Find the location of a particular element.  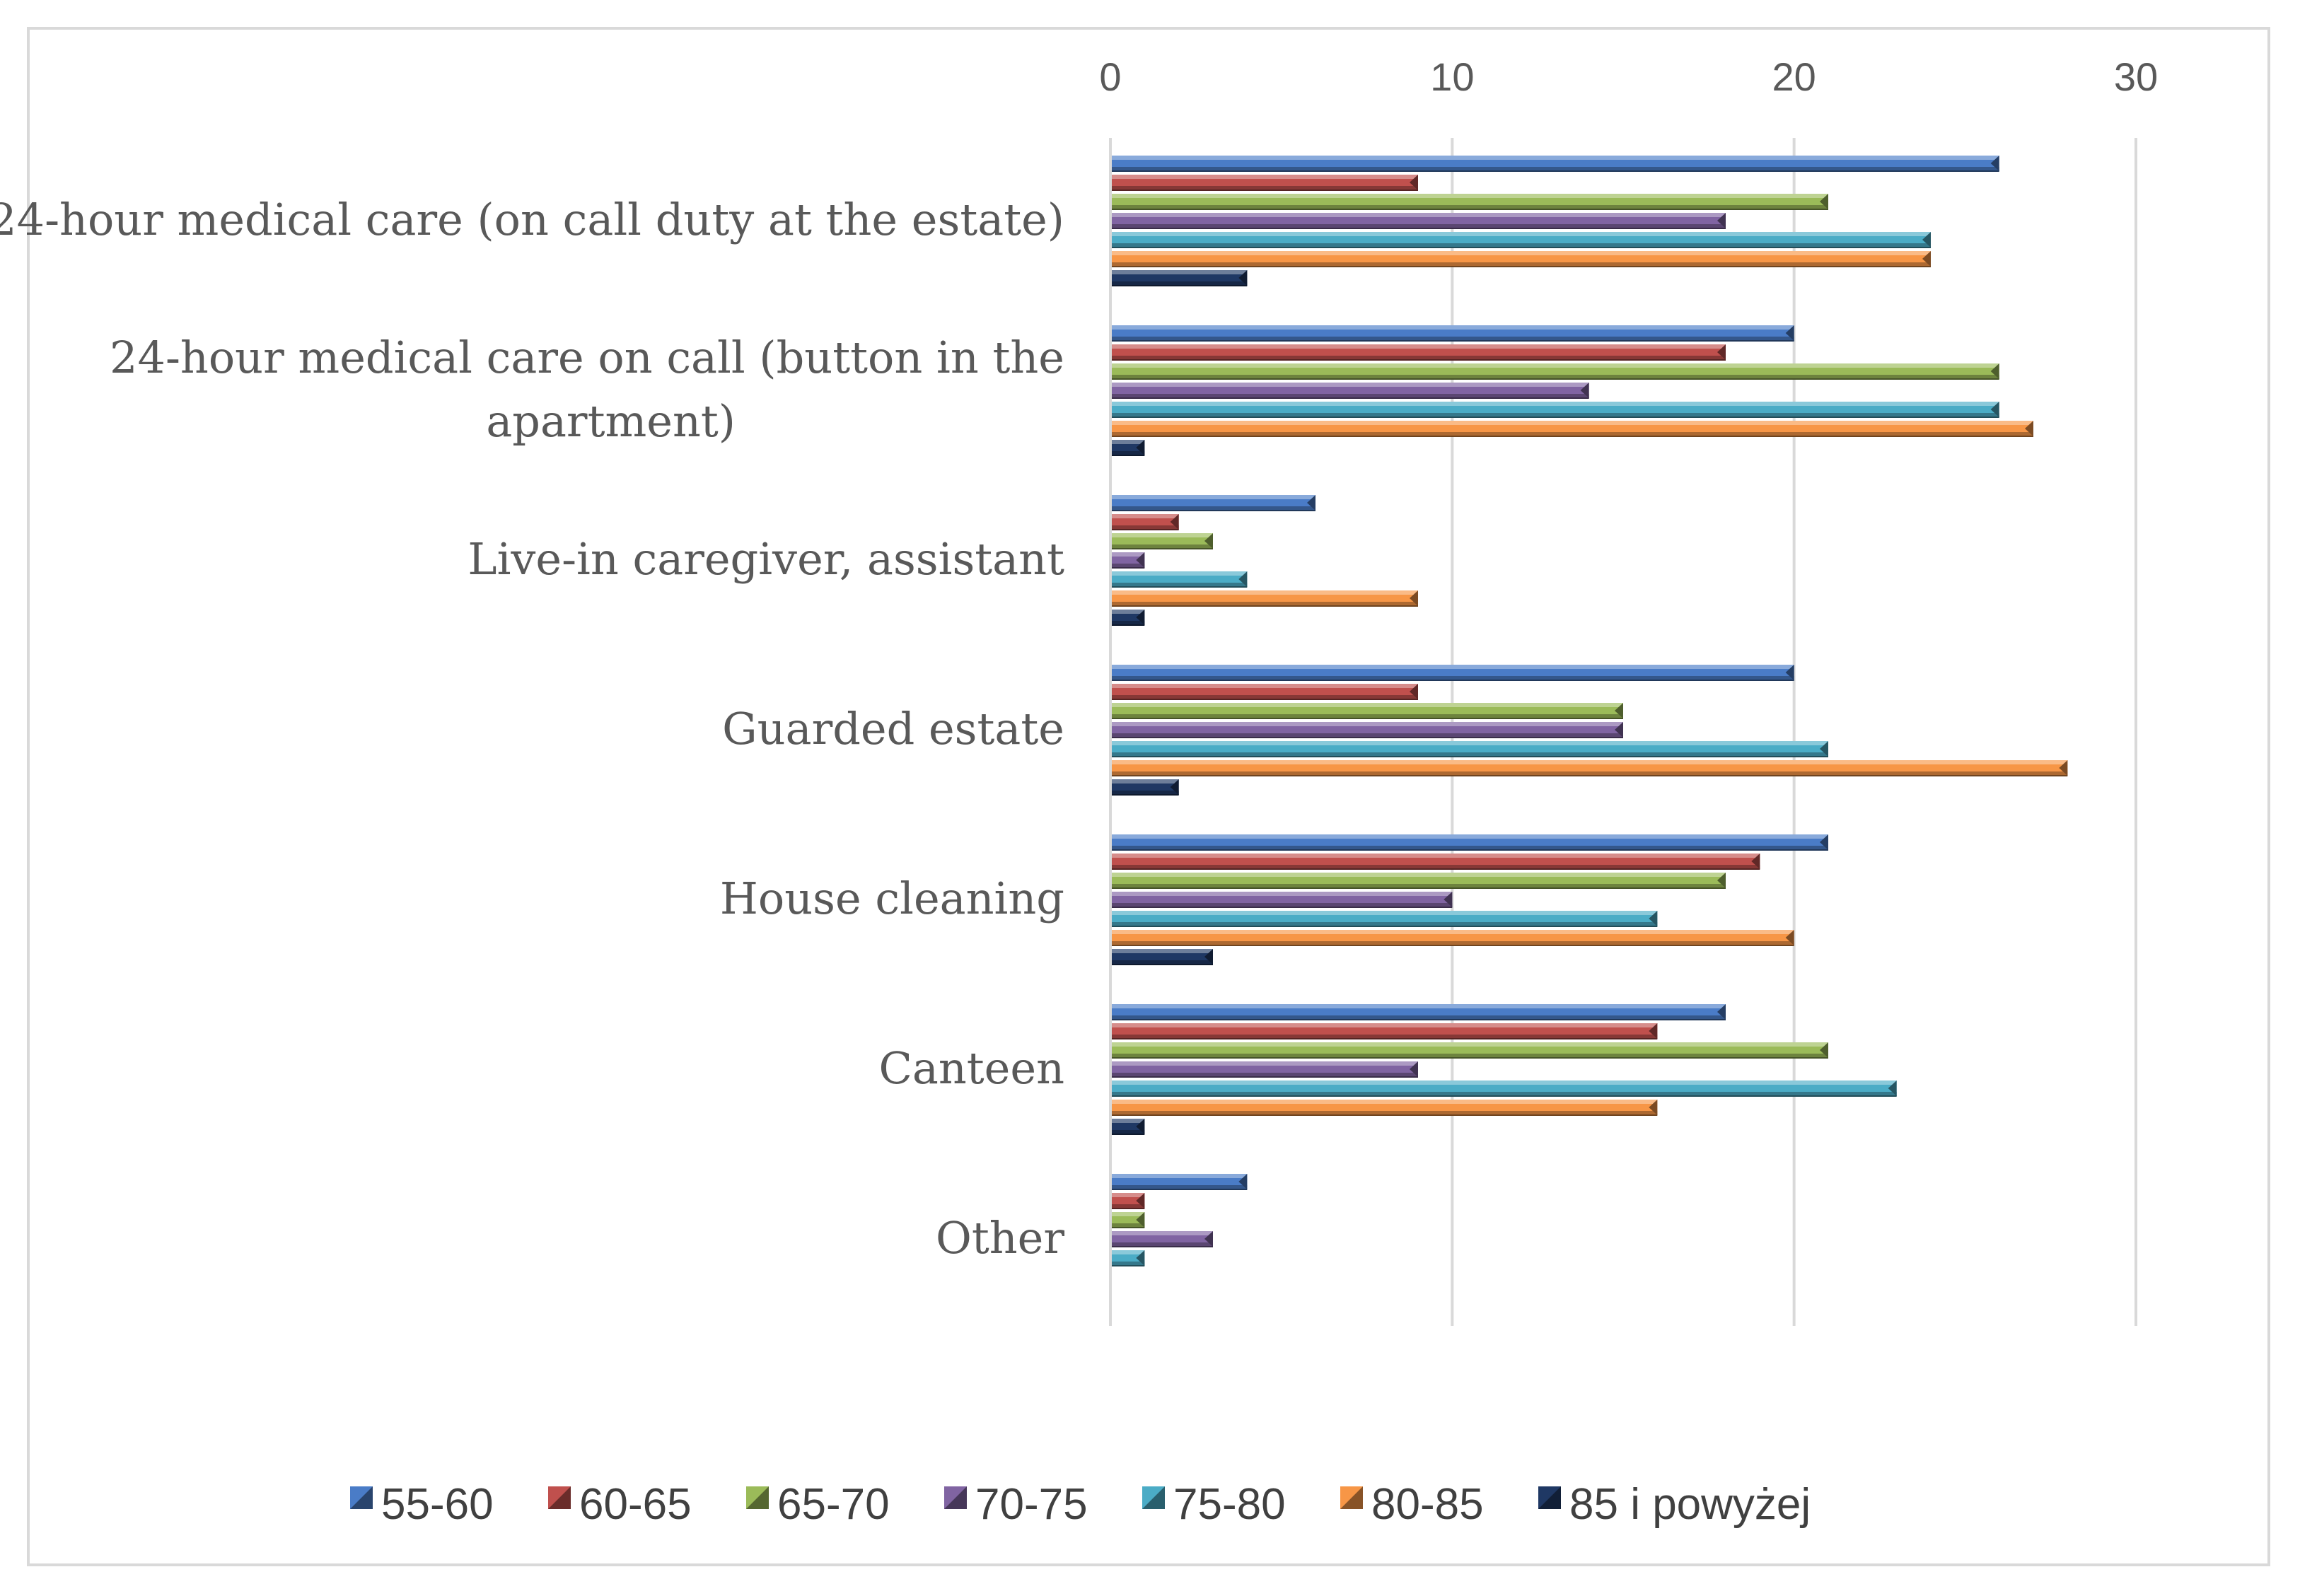

legend-label: 65-70 is located at coordinates (833, 1504).